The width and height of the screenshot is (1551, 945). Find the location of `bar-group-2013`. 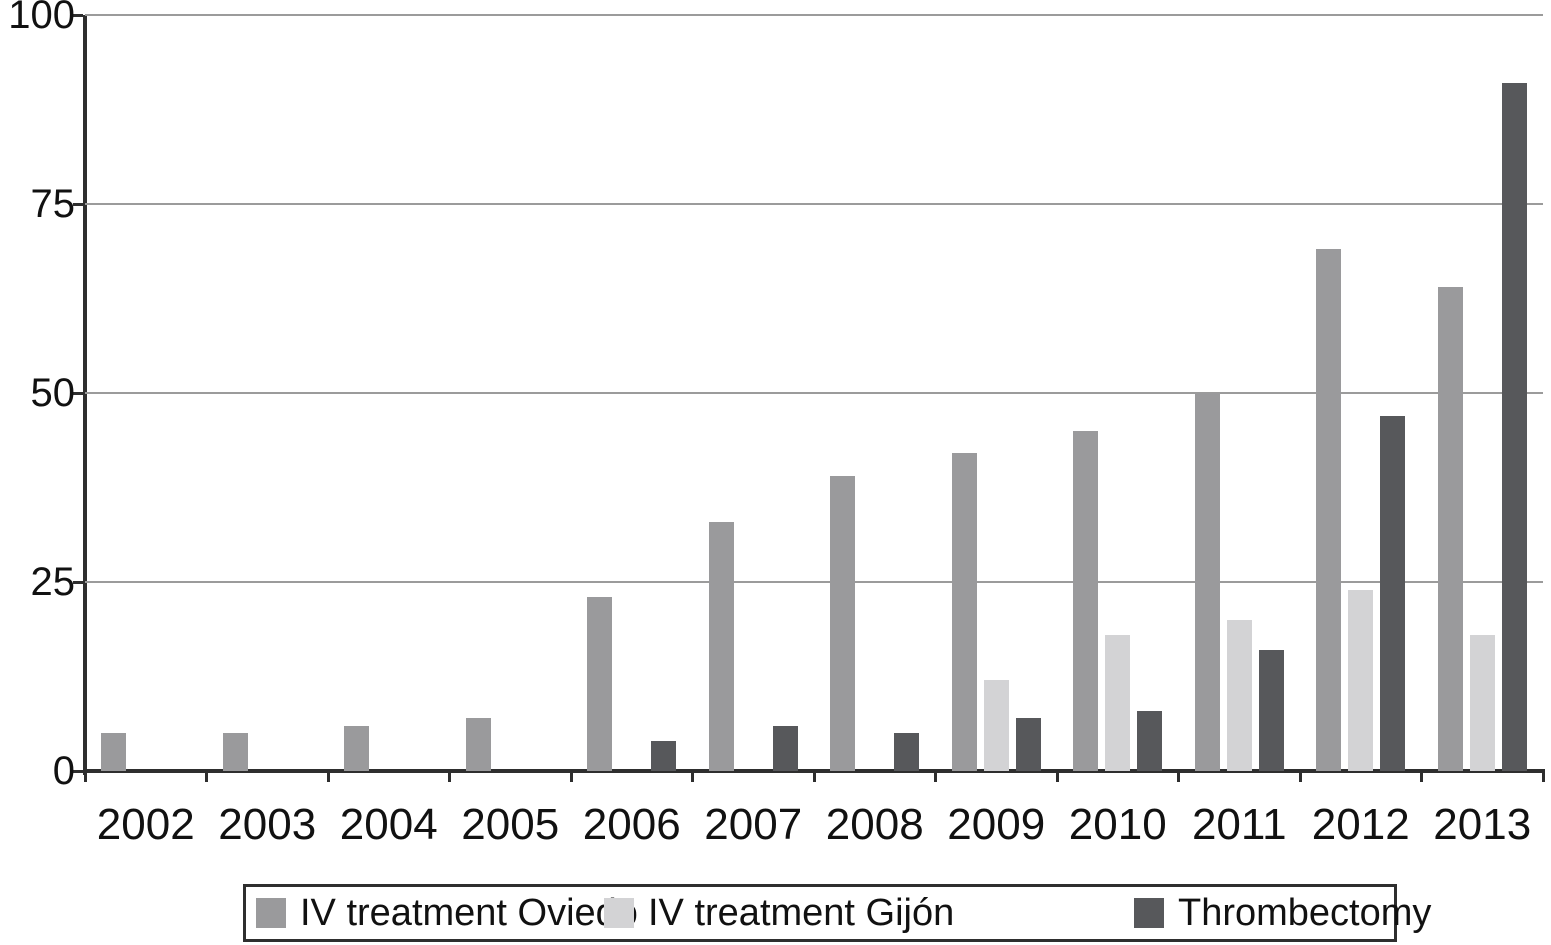

bar-group-2013 is located at coordinates (1483, 393).